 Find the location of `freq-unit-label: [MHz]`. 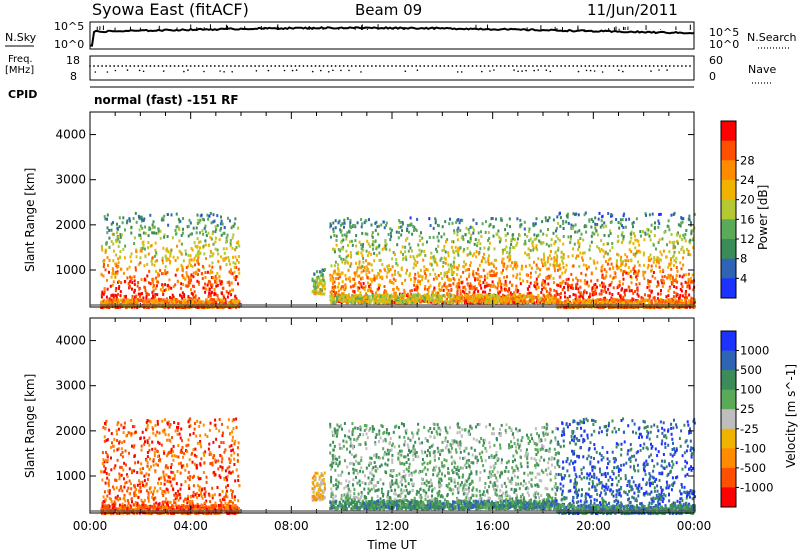

freq-unit-label: [MHz] is located at coordinates (19, 70).